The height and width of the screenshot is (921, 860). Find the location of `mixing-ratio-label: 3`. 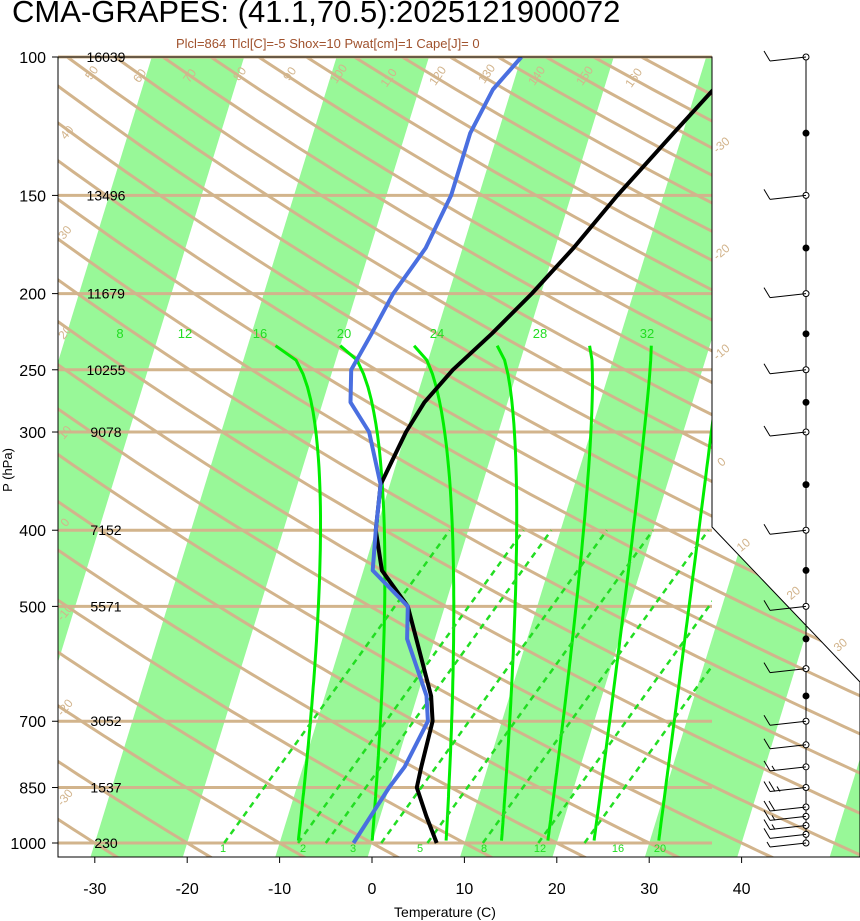

mixing-ratio-label: 3 is located at coordinates (353, 849).